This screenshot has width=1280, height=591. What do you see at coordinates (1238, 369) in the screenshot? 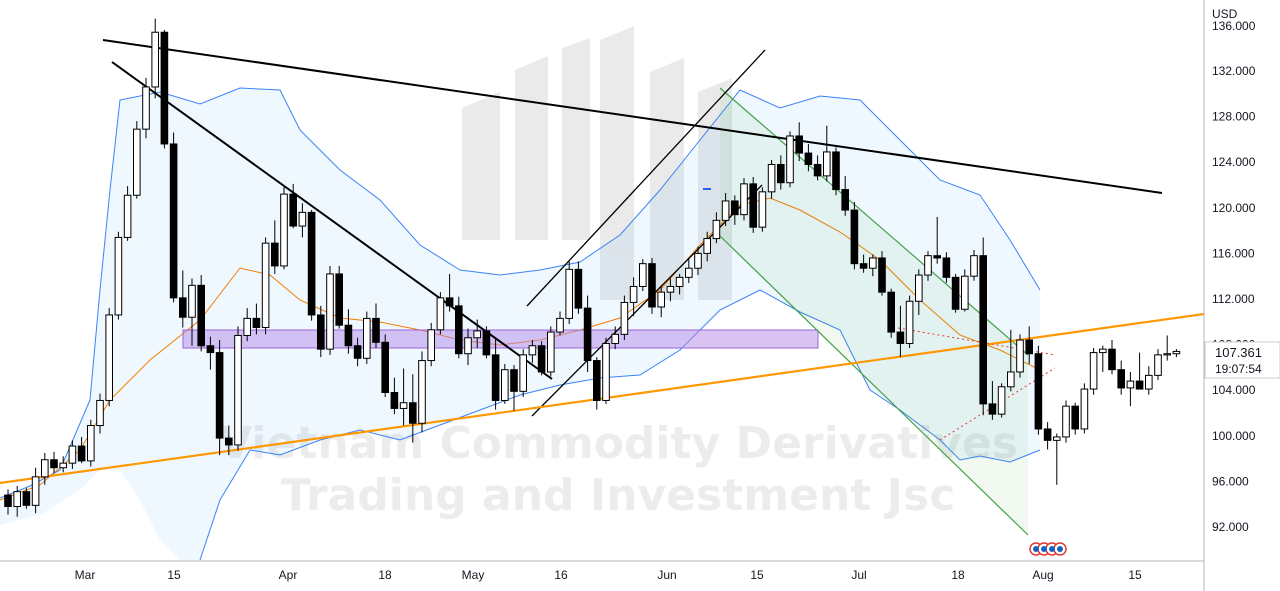
I see `countdown-timer: 19:07:54` at bounding box center [1238, 369].